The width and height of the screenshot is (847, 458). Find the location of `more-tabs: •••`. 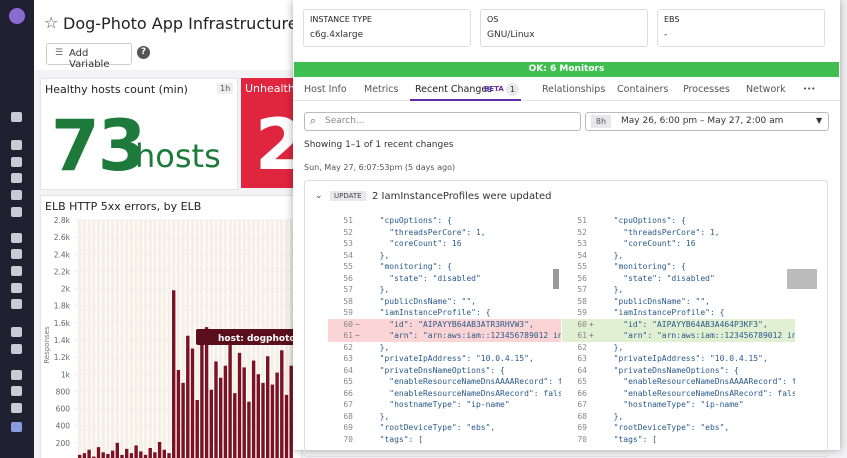

more-tabs: ••• is located at coordinates (809, 89).